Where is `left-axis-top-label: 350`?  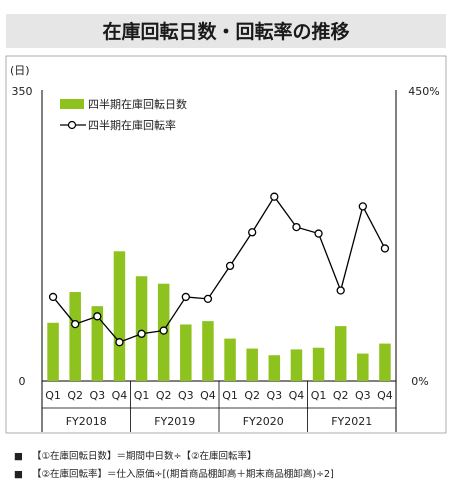 left-axis-top-label: 350 is located at coordinates (22, 91).